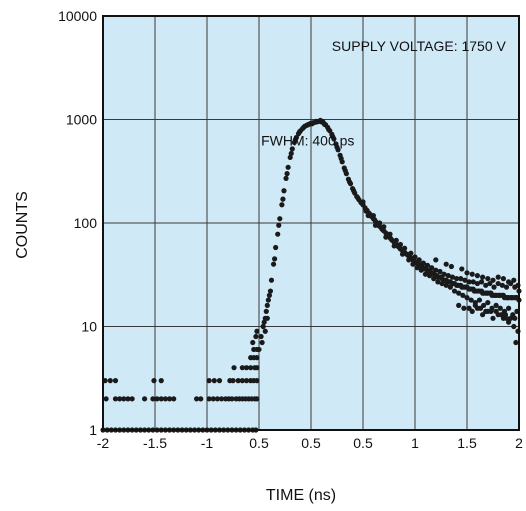  I want to click on x-axis-label: TIME (ns), so click(301, 495).